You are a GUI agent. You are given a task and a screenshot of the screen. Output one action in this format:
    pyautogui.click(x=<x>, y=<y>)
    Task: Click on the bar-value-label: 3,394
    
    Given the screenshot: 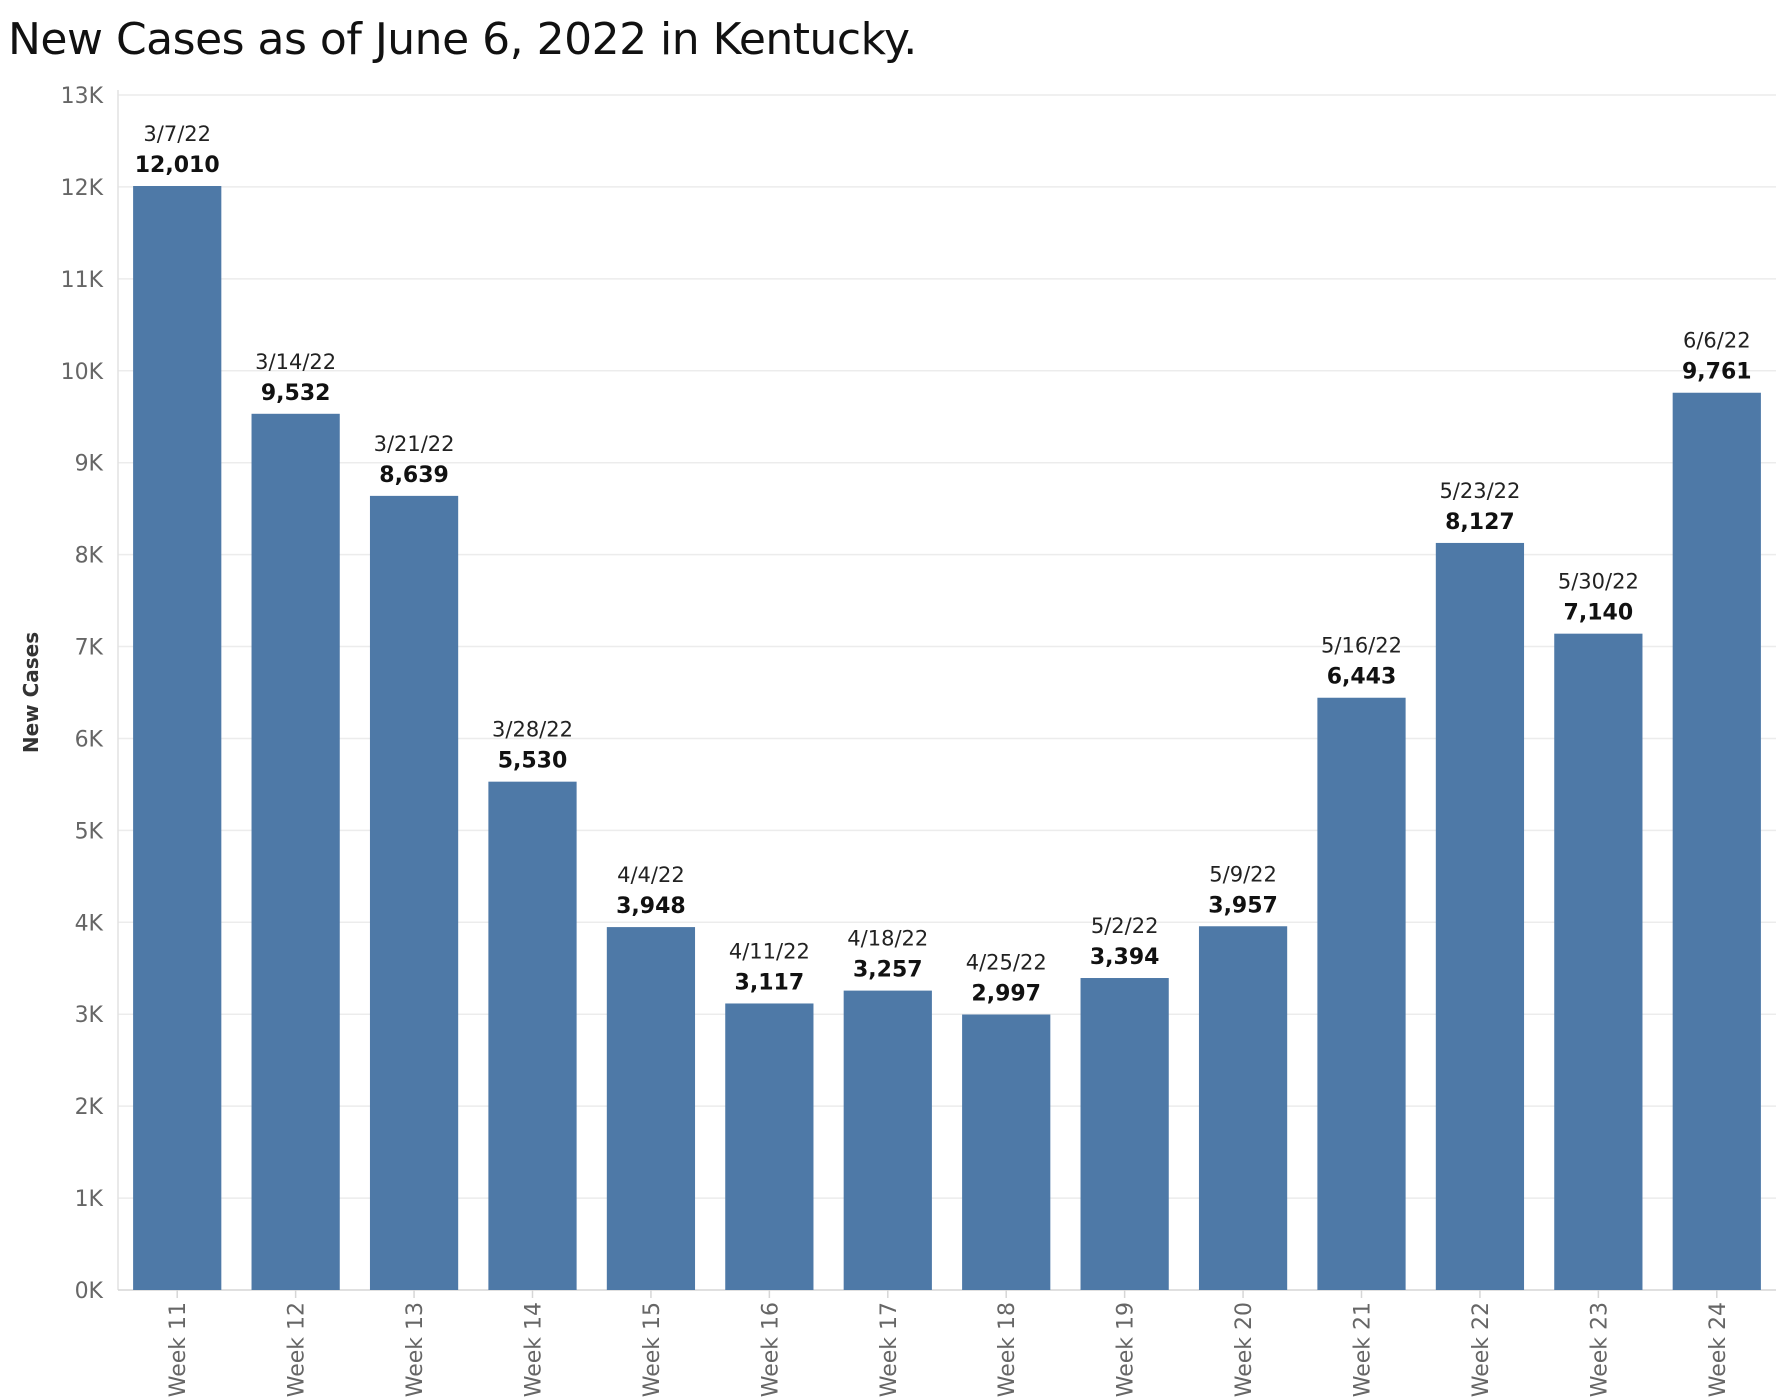 What is the action you would take?
    pyautogui.click(x=1125, y=957)
    